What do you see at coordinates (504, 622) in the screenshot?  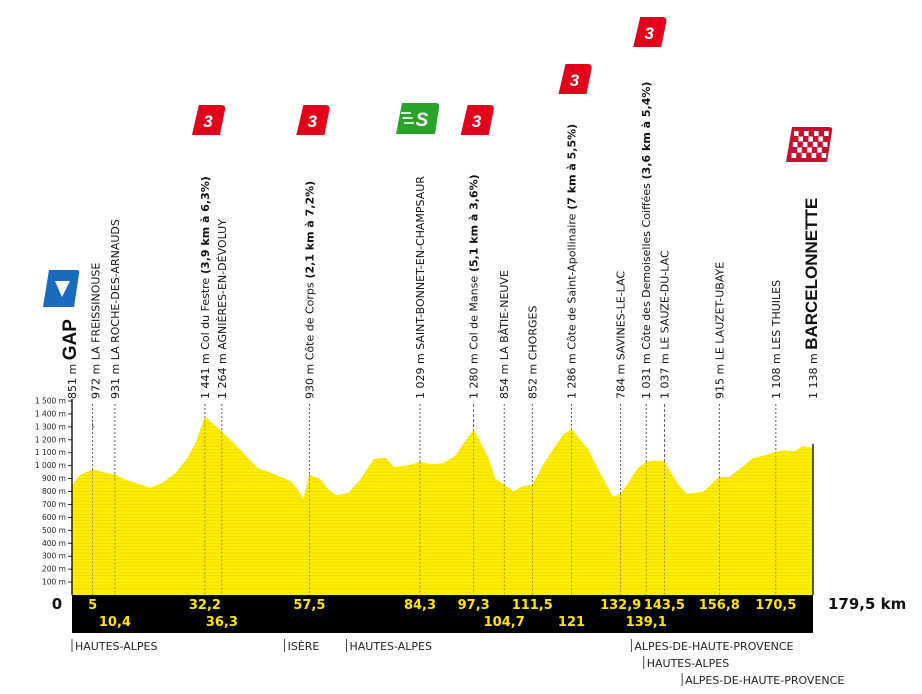 I see `km-label: 104,7` at bounding box center [504, 622].